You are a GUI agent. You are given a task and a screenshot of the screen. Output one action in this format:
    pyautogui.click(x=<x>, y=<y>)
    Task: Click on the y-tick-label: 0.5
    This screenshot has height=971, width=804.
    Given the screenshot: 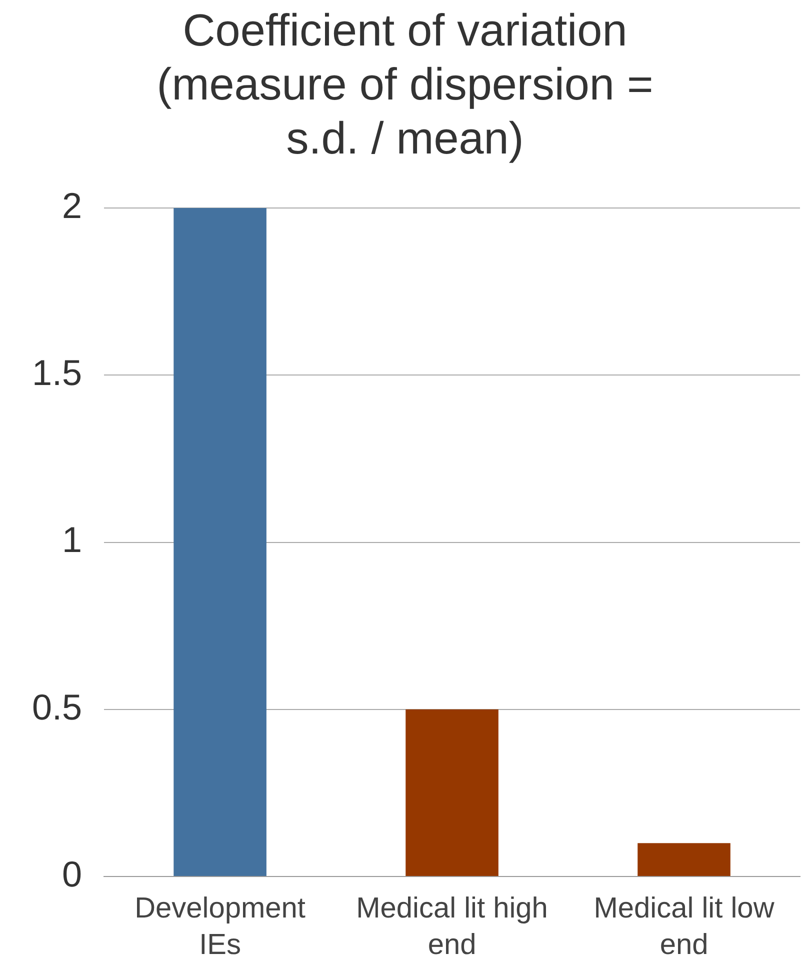 What is the action you would take?
    pyautogui.click(x=57, y=707)
    